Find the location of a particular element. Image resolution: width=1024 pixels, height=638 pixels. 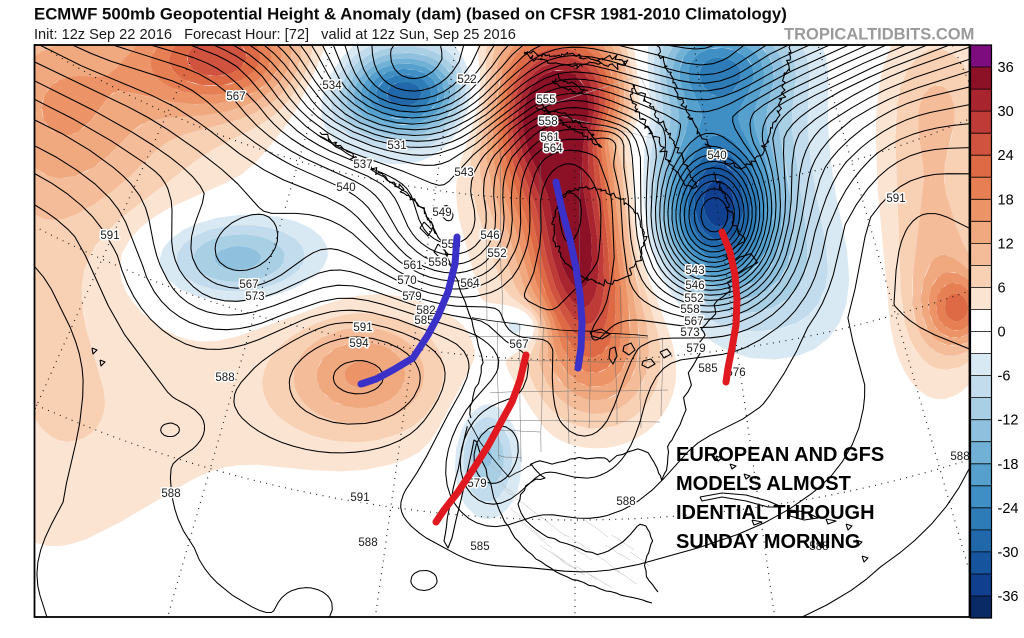

svg-text: 582 is located at coordinates (425, 311).